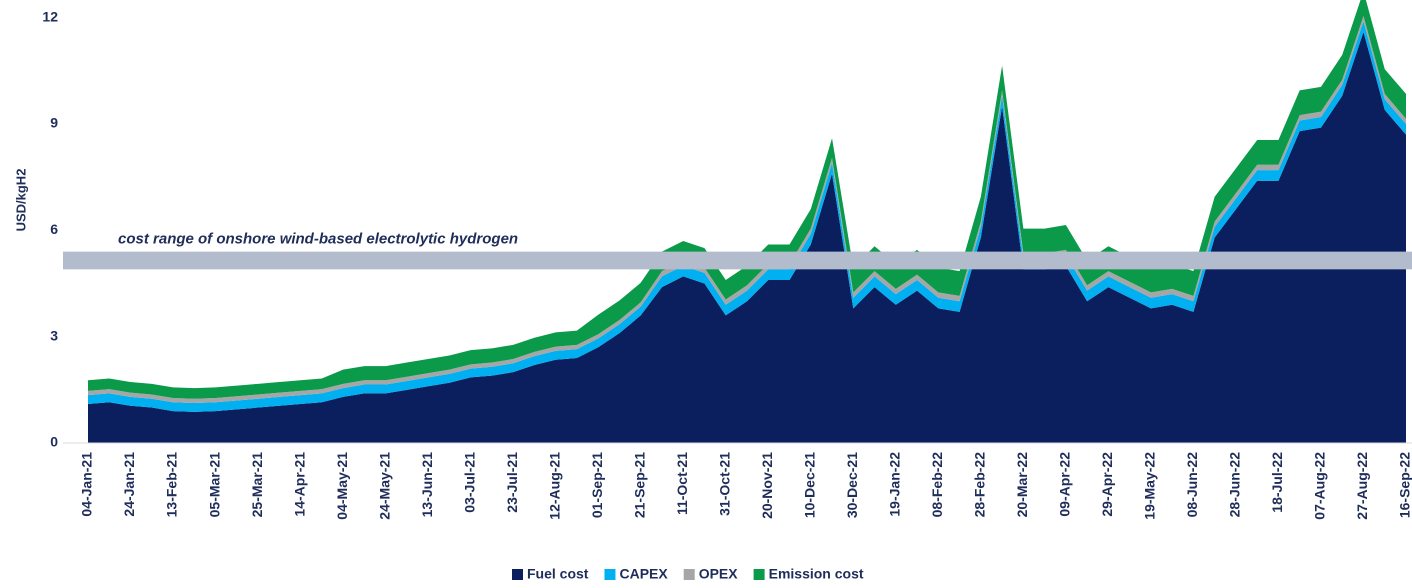 This screenshot has width=1412, height=588. What do you see at coordinates (427, 485) in the screenshot?
I see `x-tick-label: 13-Jun-21` at bounding box center [427, 485].